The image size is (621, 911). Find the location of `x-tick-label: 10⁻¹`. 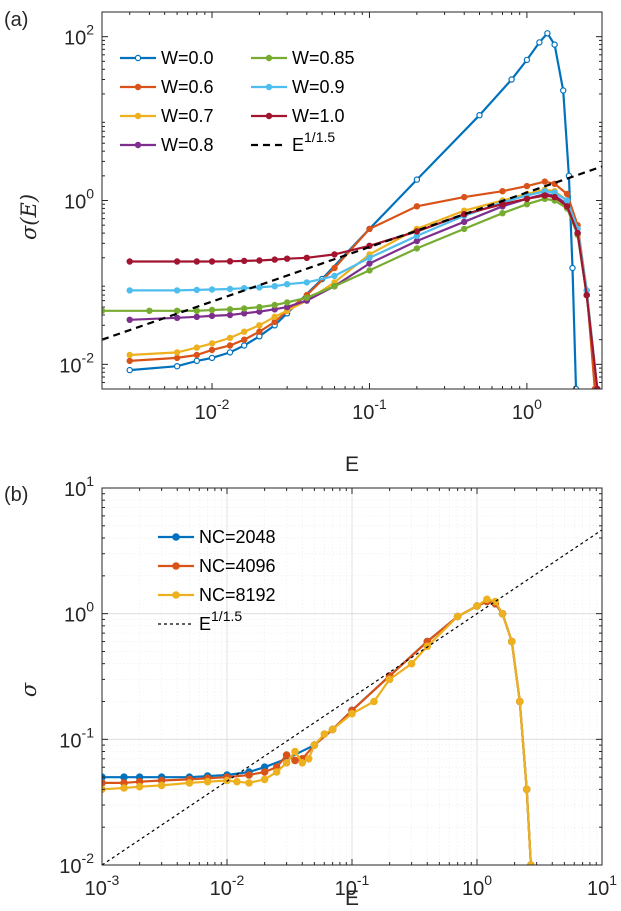

x-tick-label: 10⁻¹ is located at coordinates (369, 410).